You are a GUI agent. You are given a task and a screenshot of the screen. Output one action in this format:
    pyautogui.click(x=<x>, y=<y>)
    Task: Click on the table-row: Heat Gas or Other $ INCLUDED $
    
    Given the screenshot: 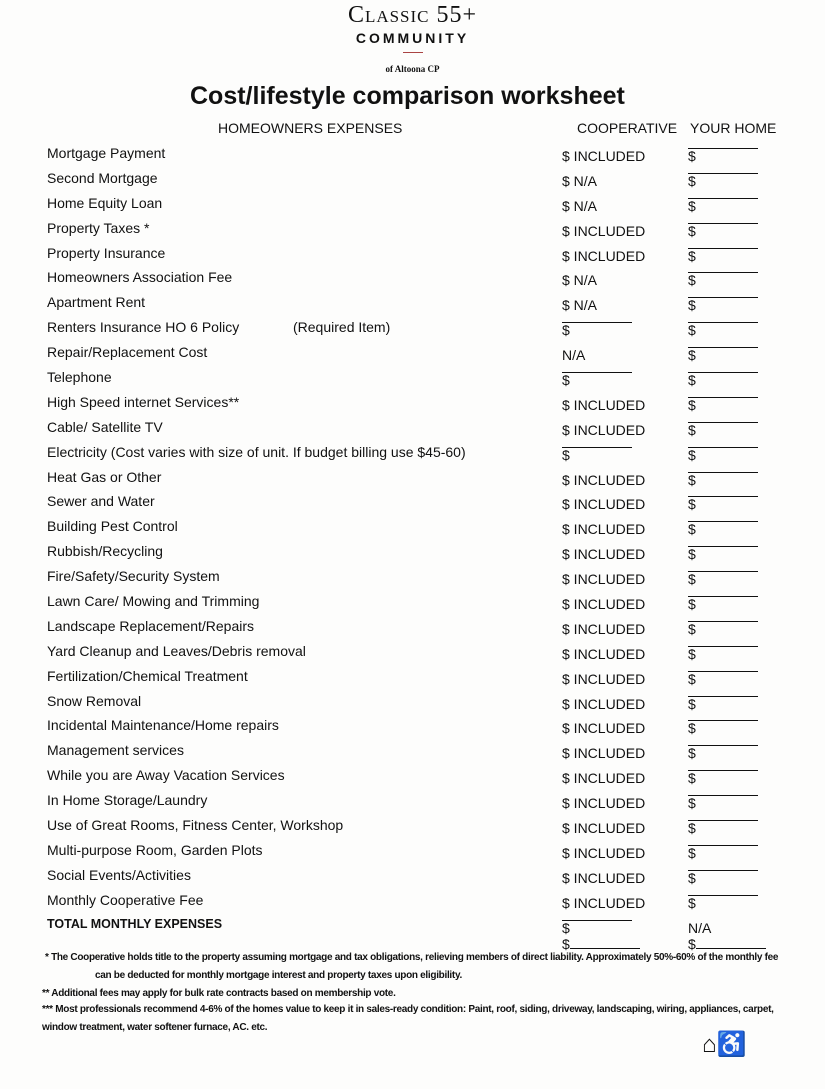 What is the action you would take?
    pyautogui.click(x=412, y=478)
    